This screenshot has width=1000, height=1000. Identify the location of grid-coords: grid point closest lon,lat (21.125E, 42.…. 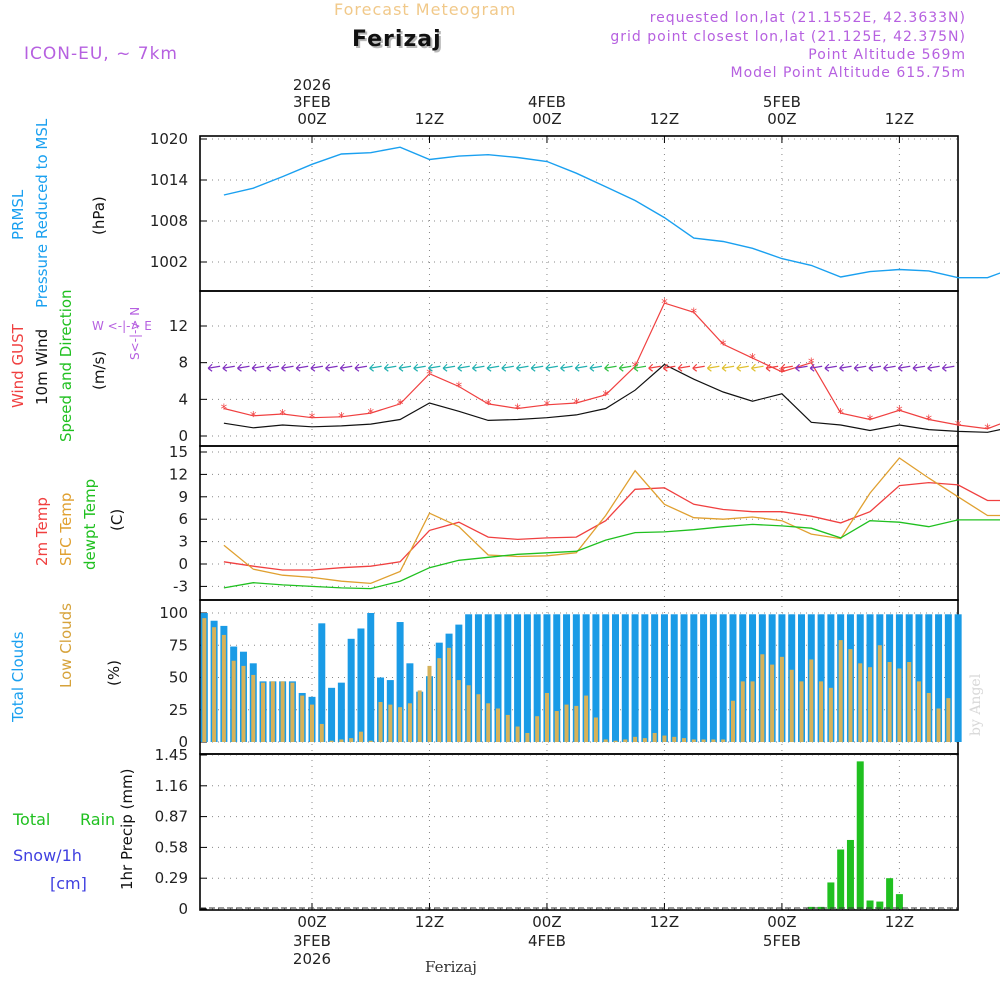
(788, 37).